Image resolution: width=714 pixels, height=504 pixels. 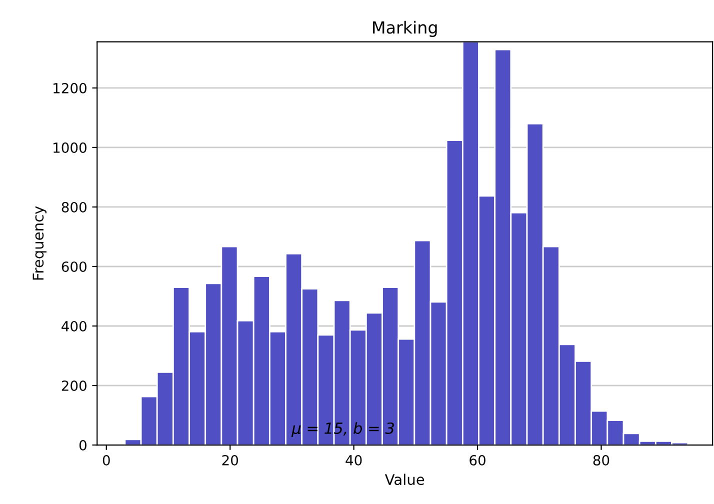 I want to click on y-tick-label: 600, so click(x=74, y=266).